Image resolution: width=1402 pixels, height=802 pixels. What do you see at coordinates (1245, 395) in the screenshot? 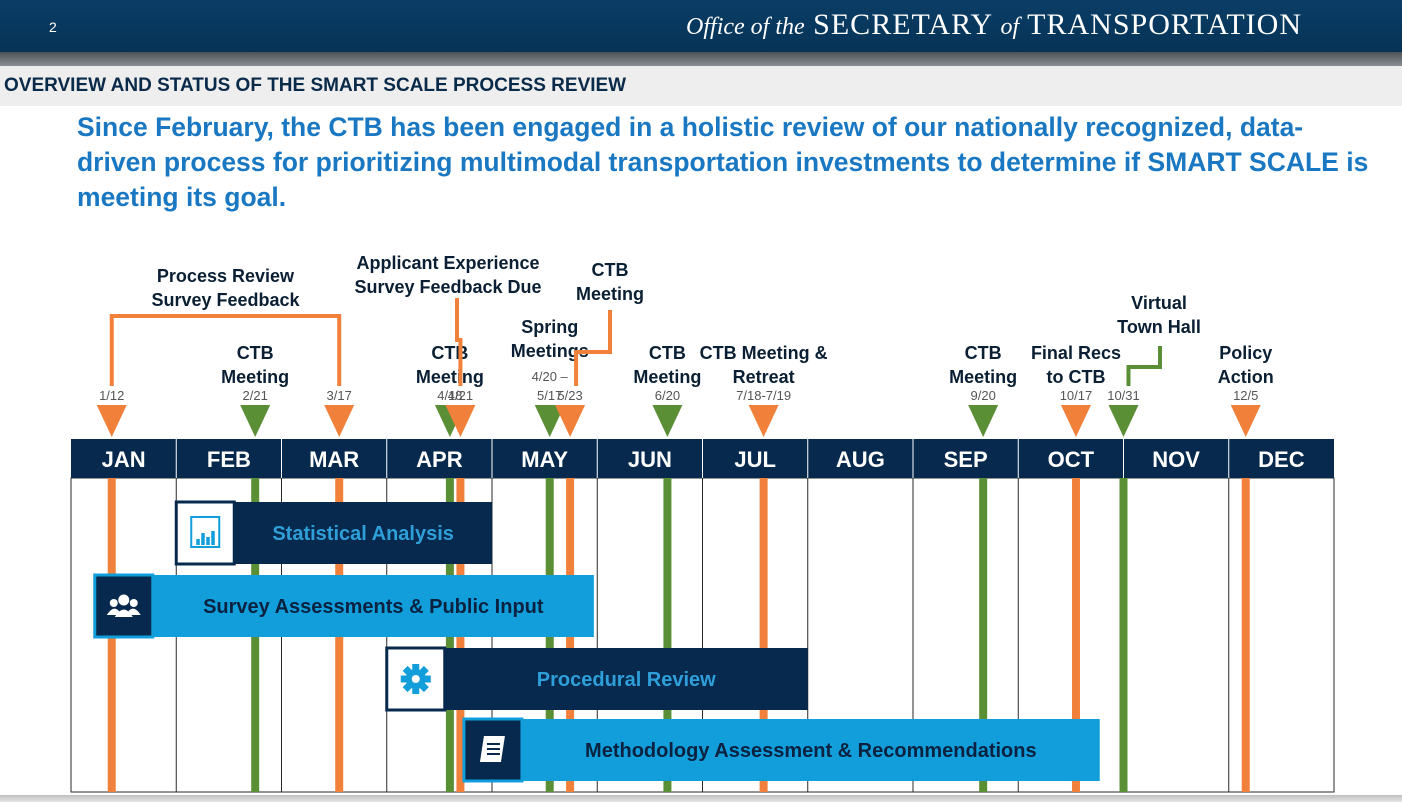
I see `event-date-m-12-5: 12/5` at bounding box center [1245, 395].